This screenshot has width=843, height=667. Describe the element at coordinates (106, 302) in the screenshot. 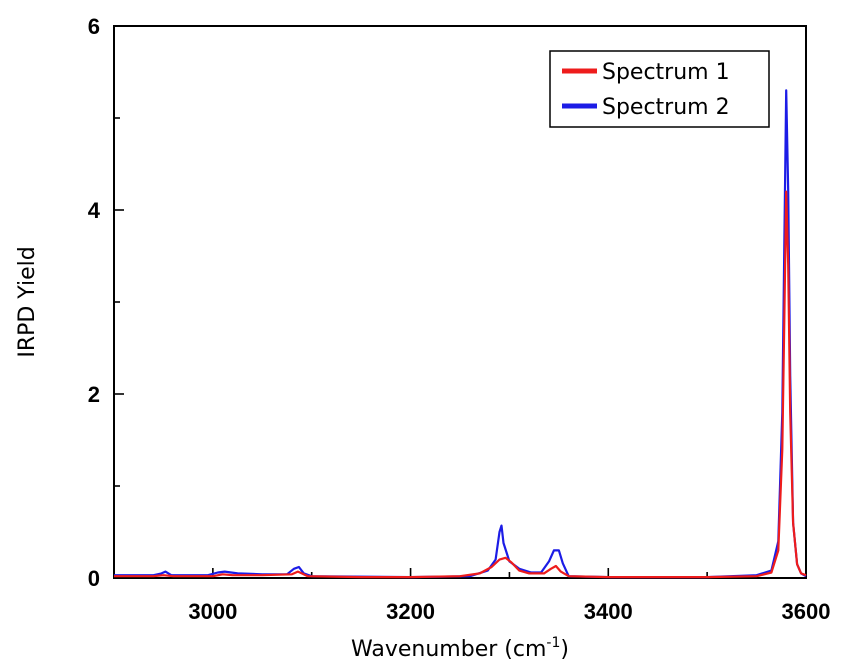

I see `y-axis: 0 2 4 6` at that location.